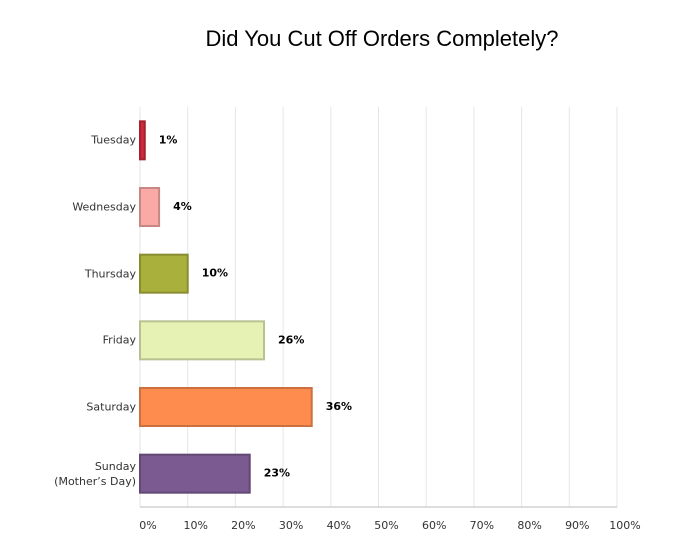  I want to click on x-tick-label: 40%, so click(339, 525).